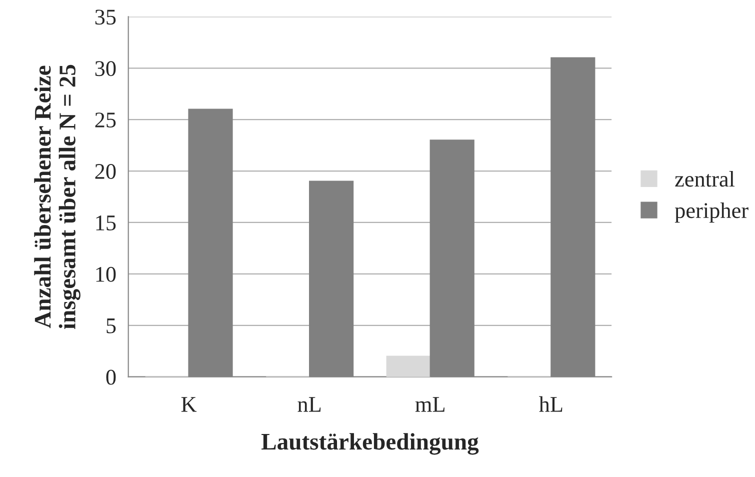  What do you see at coordinates (705, 179) in the screenshot?
I see `legend-label: zentral` at bounding box center [705, 179].